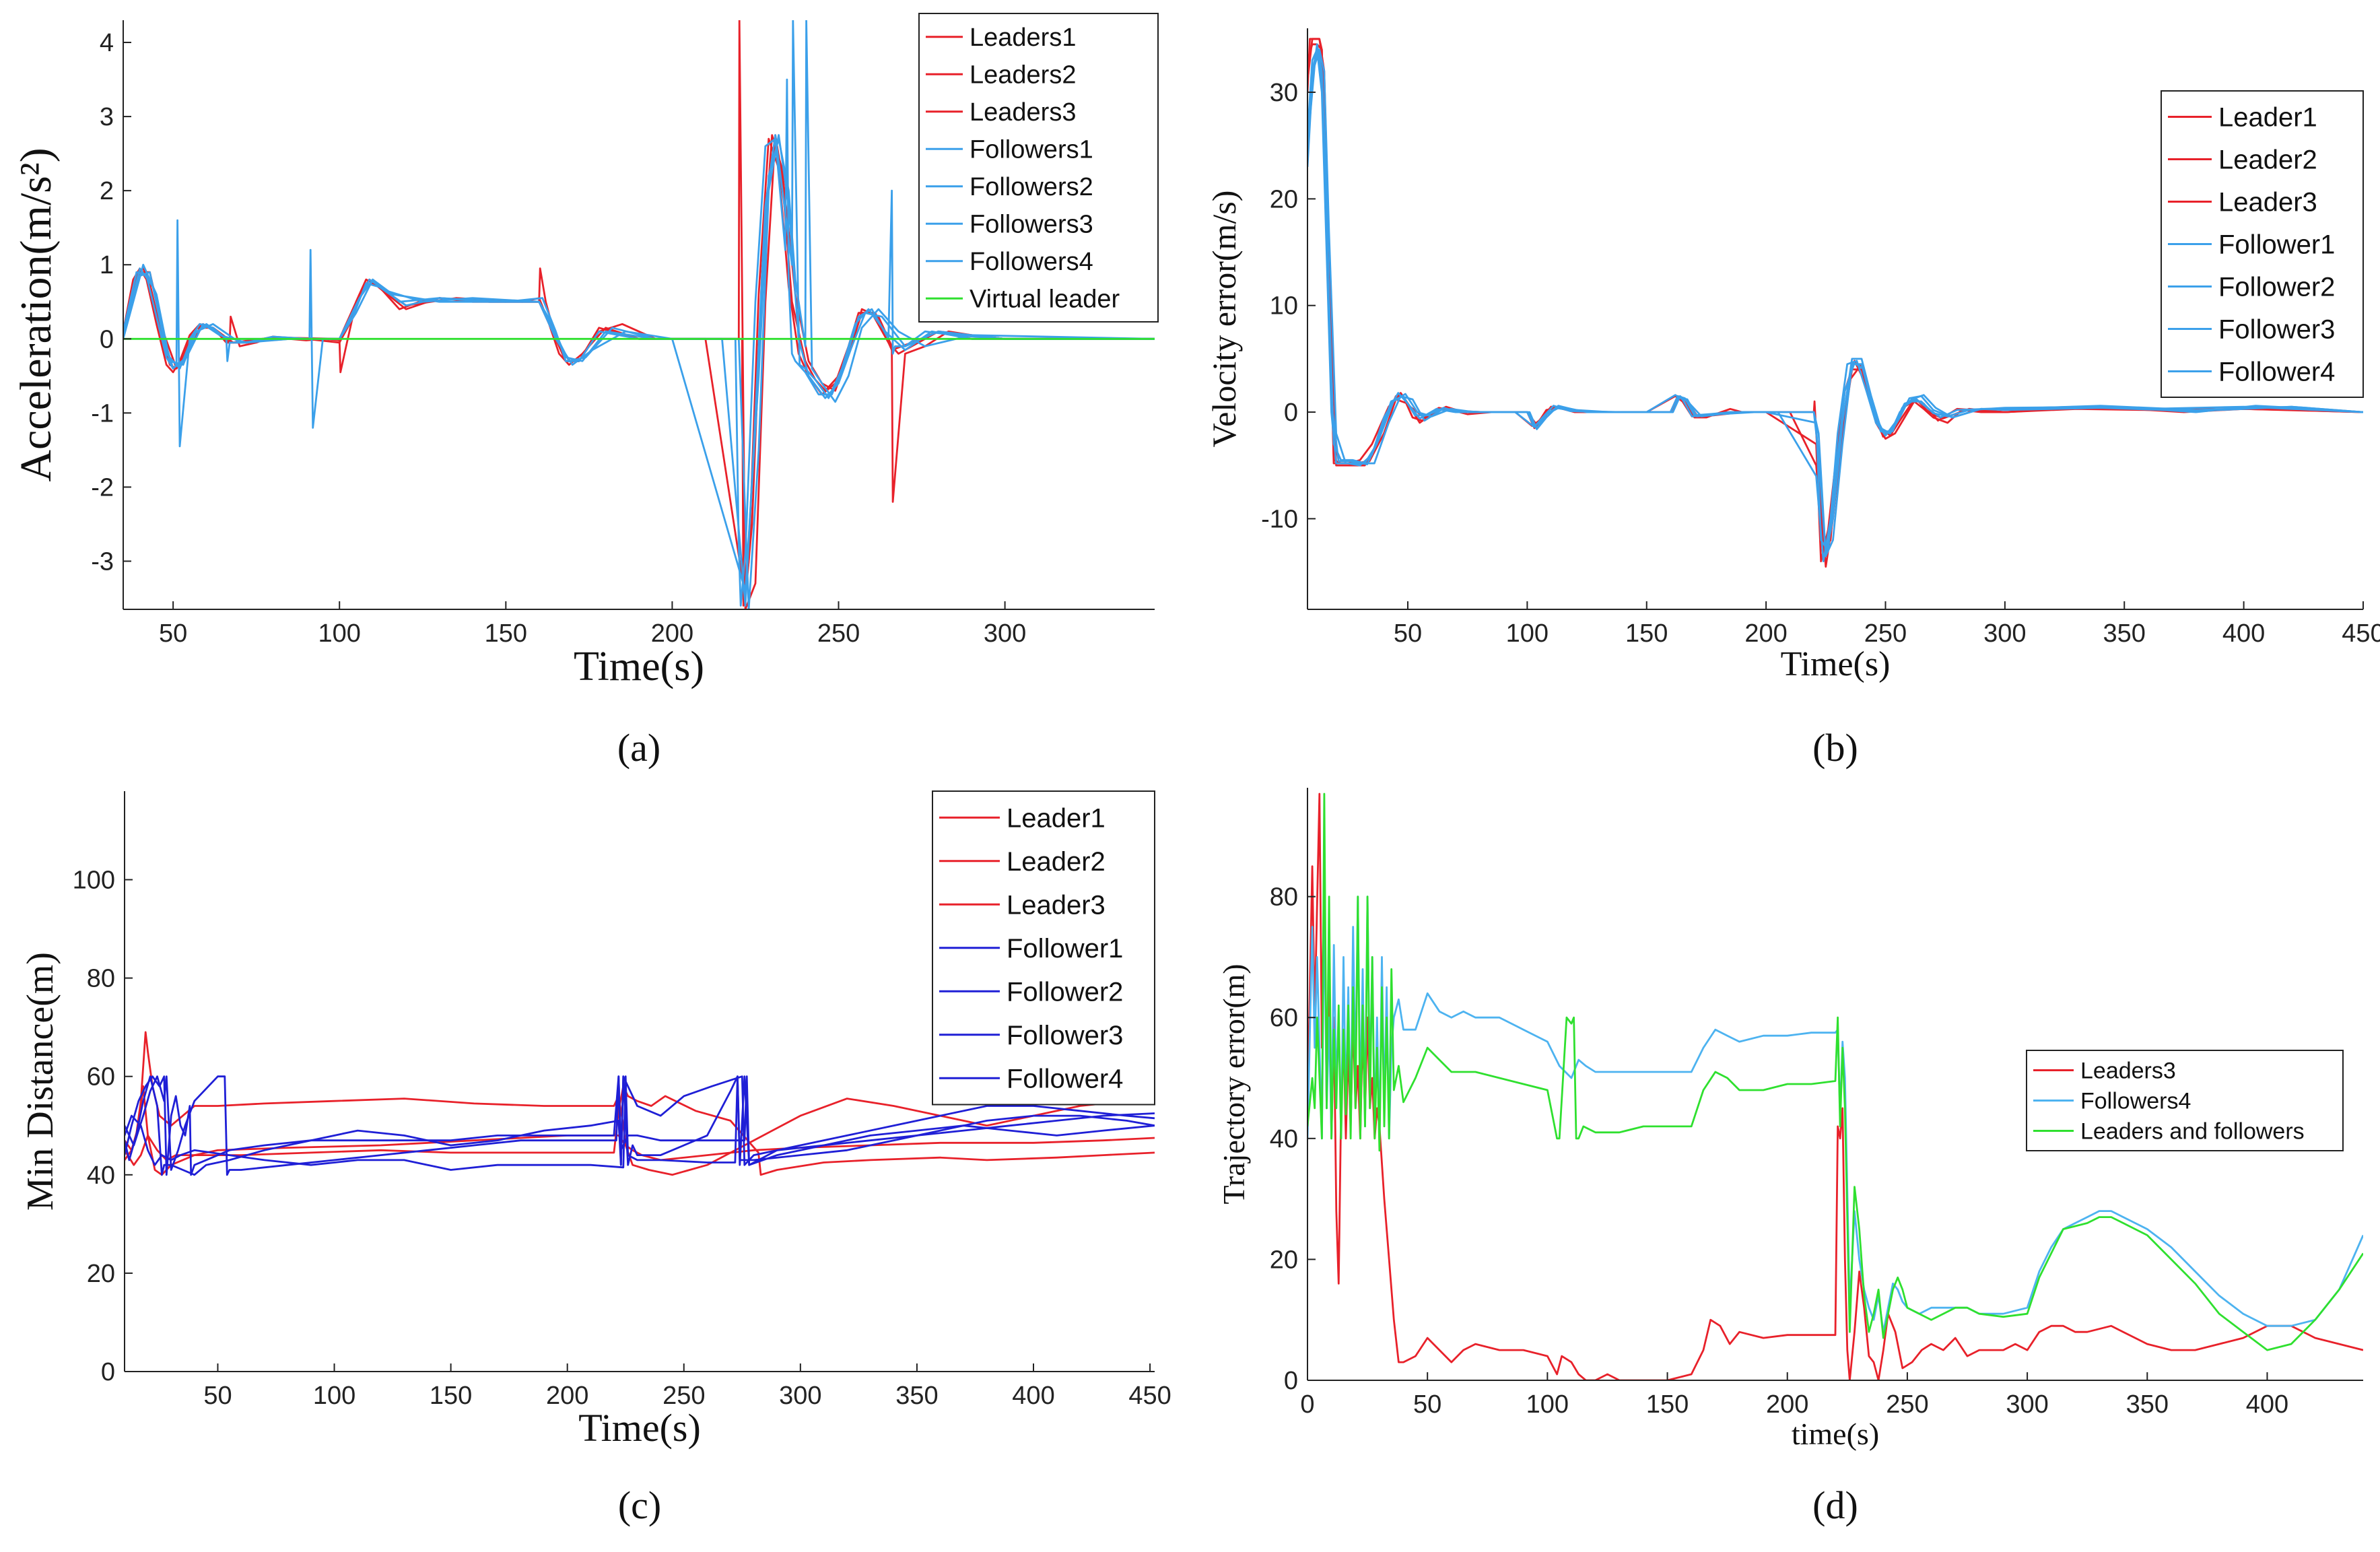 Image resolution: width=2380 pixels, height=1552 pixels. I want to click on panel-caption: (a), so click(638, 748).